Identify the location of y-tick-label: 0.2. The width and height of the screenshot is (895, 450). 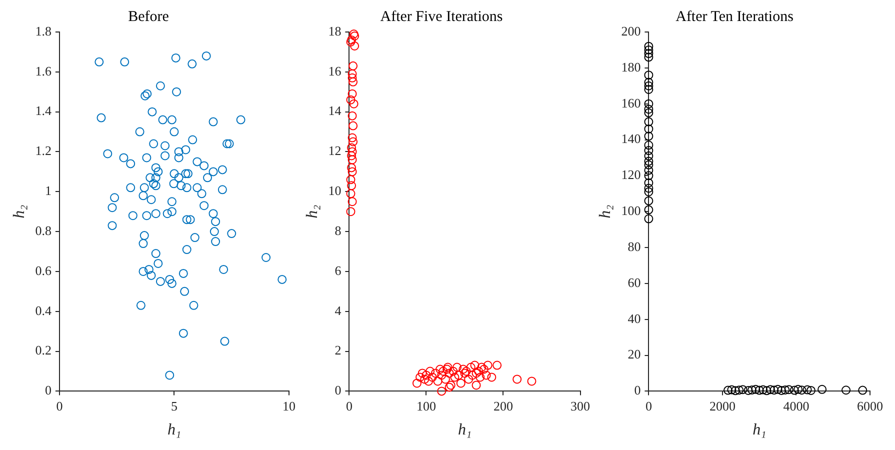
(43, 350).